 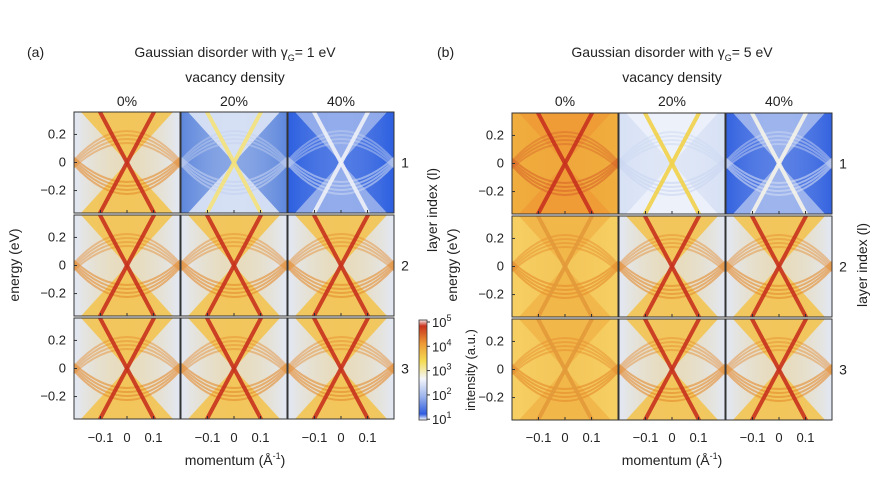 What do you see at coordinates (423, 370) in the screenshot?
I see `colorbar-gradient` at bounding box center [423, 370].